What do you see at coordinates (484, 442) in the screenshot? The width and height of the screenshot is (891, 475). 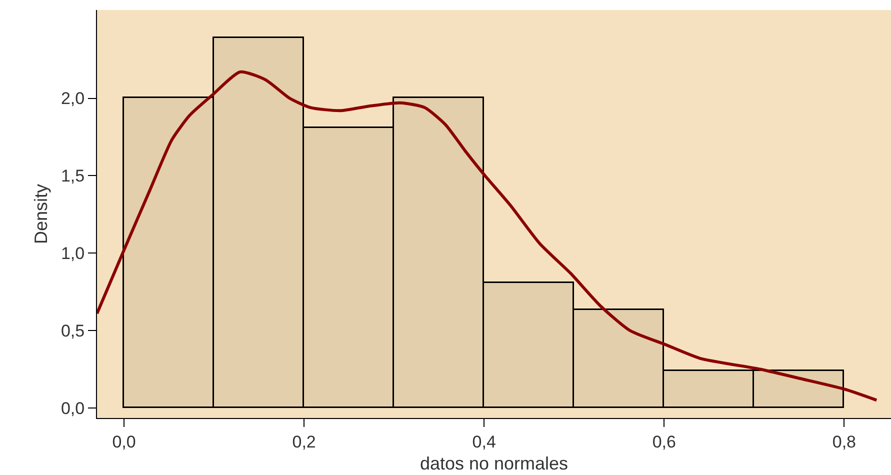 I see `x-tick-label: 0,4` at bounding box center [484, 442].